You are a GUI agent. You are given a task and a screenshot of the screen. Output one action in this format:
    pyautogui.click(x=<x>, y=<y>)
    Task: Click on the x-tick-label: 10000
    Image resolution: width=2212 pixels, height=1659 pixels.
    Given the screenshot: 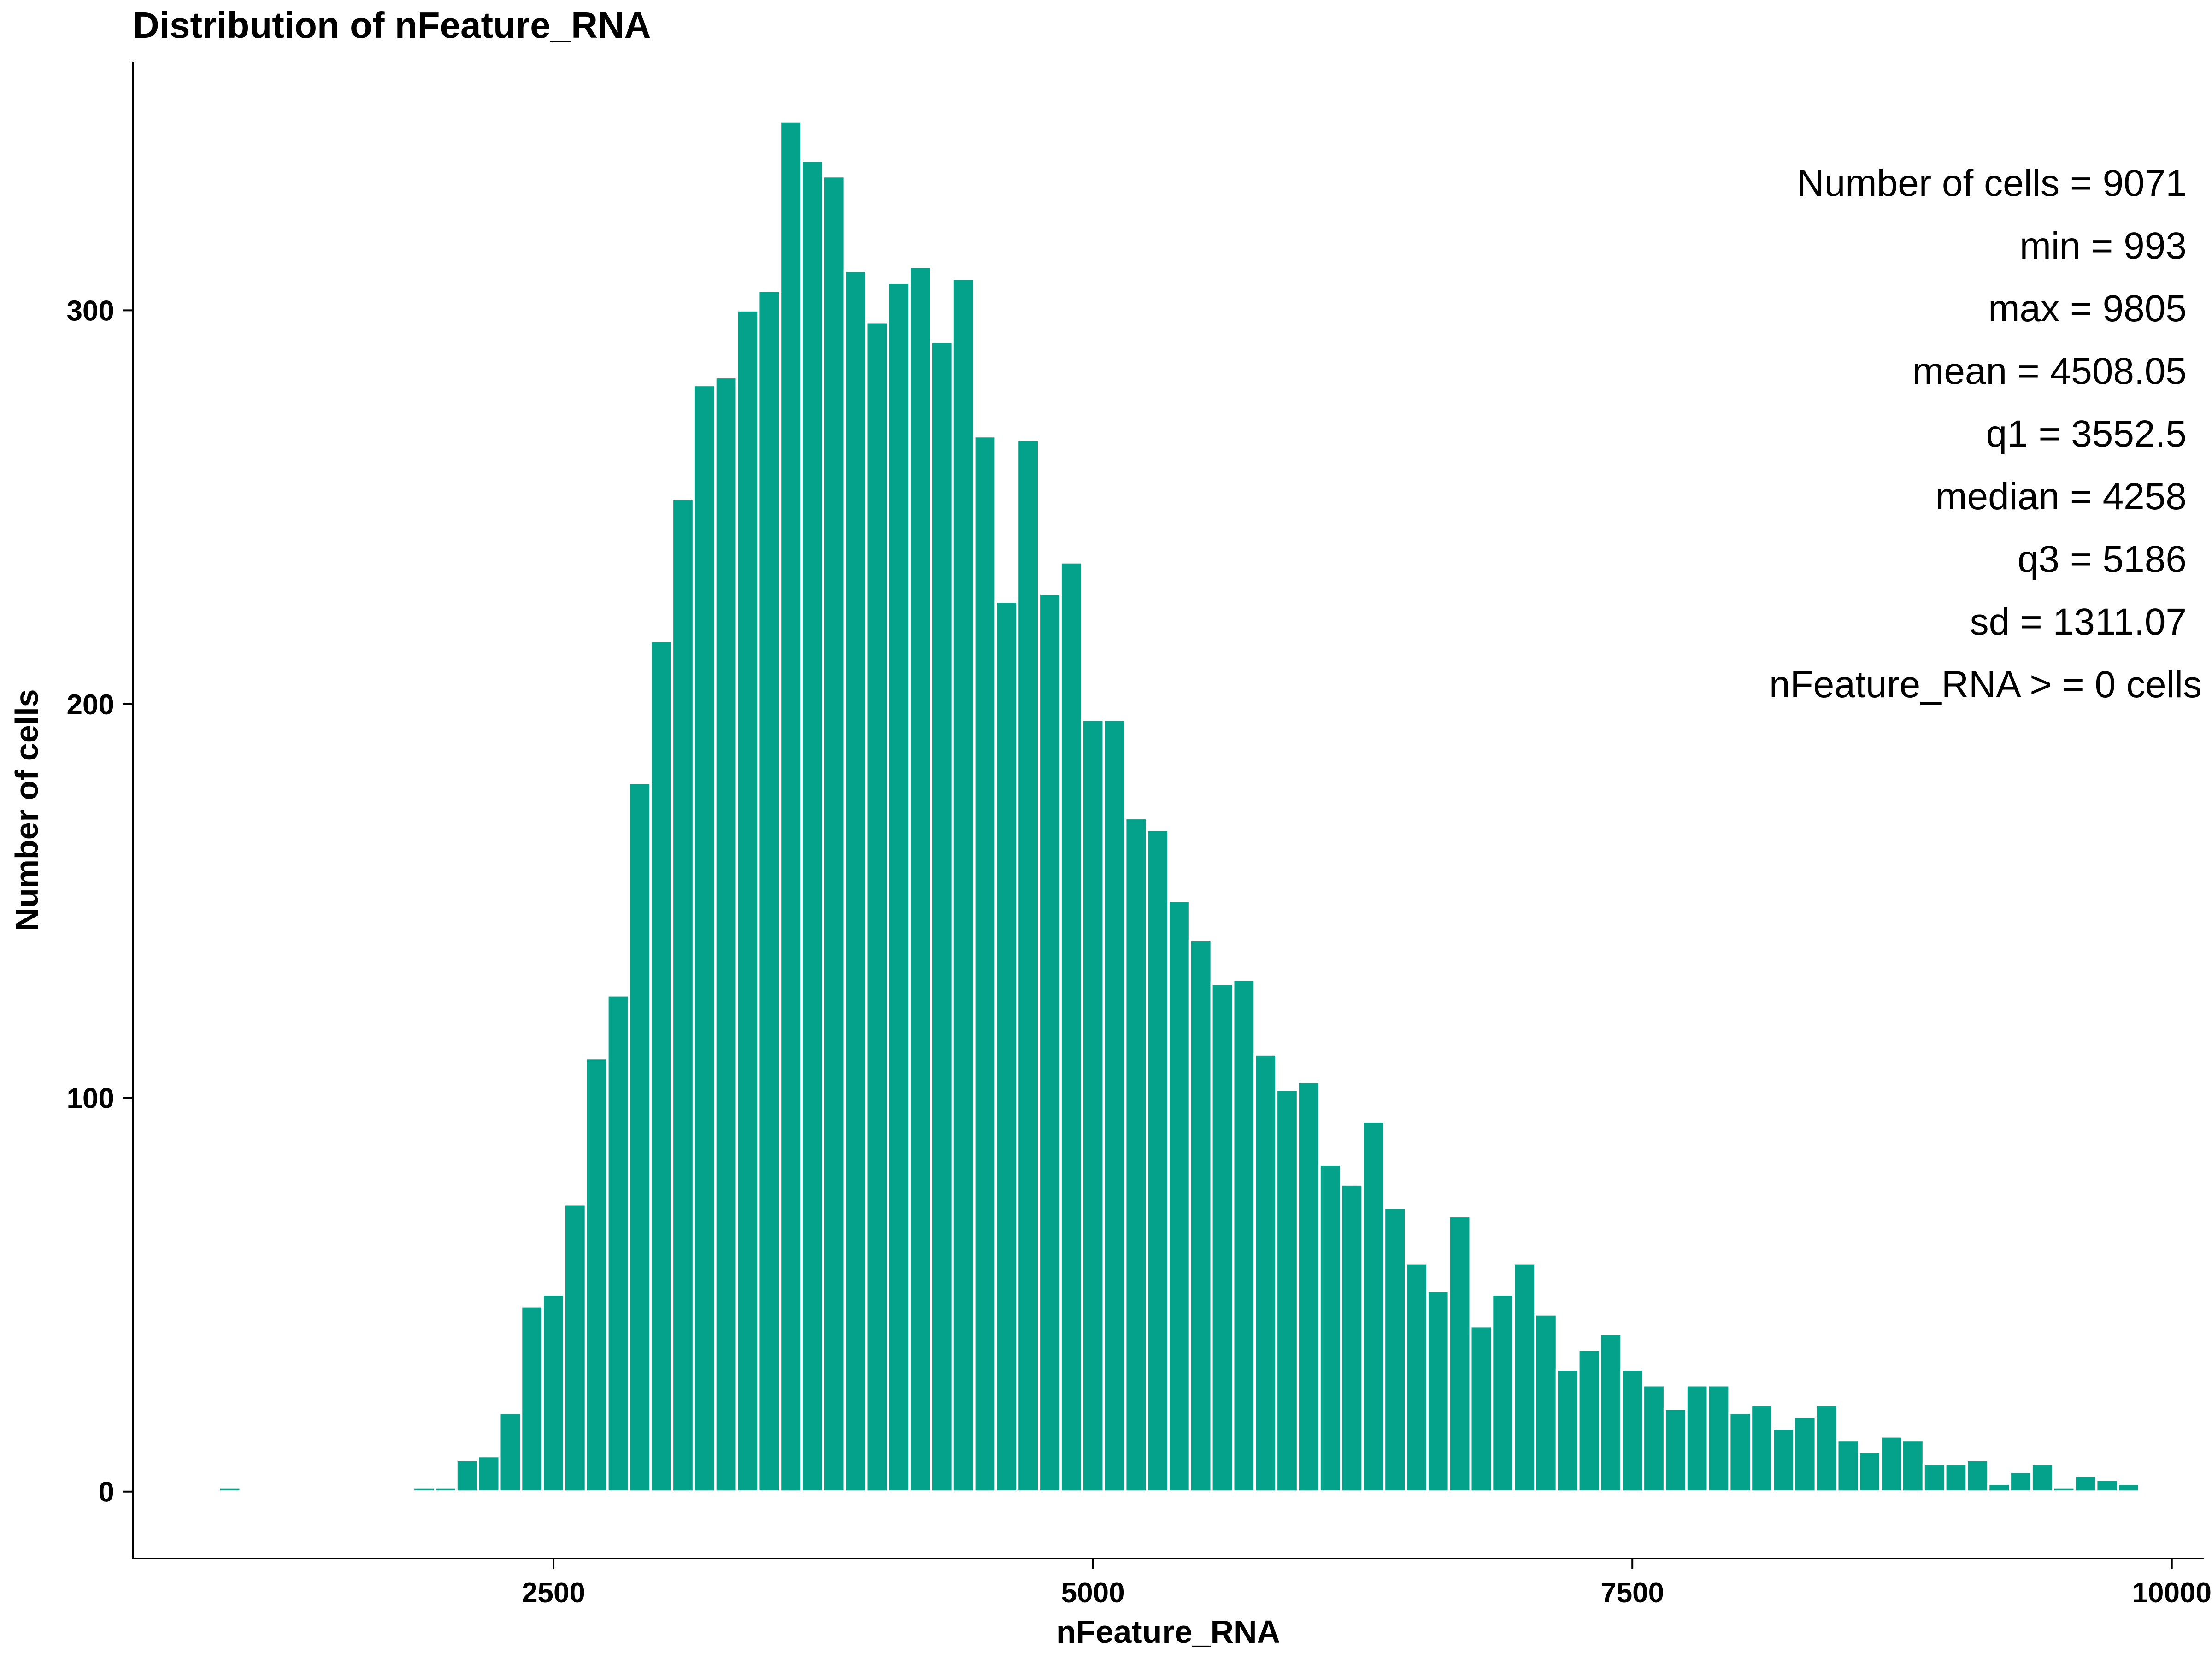 What is the action you would take?
    pyautogui.click(x=2172, y=1593)
    